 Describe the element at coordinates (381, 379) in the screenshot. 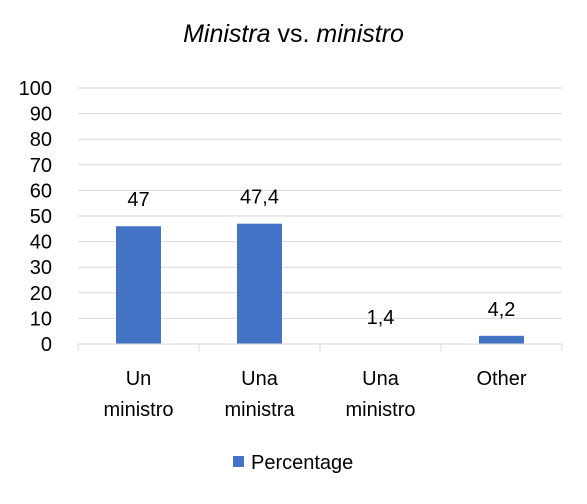

I see `category-label-2-line-0: Una` at that location.